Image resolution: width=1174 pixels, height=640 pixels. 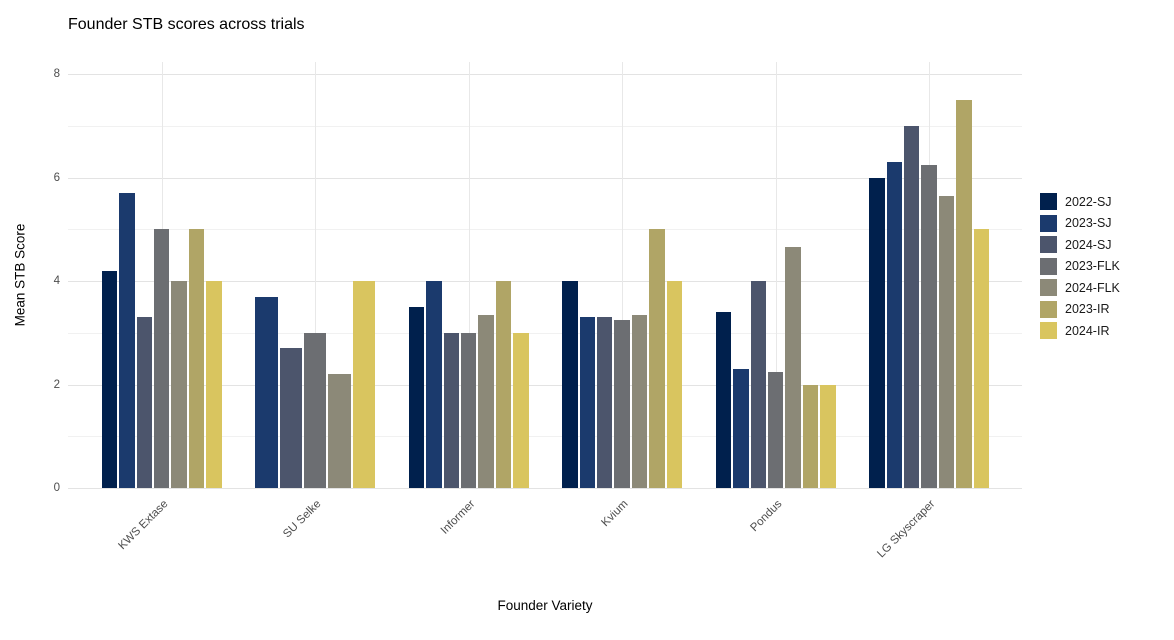 I want to click on y-tick-label: 4, so click(x=56, y=281).